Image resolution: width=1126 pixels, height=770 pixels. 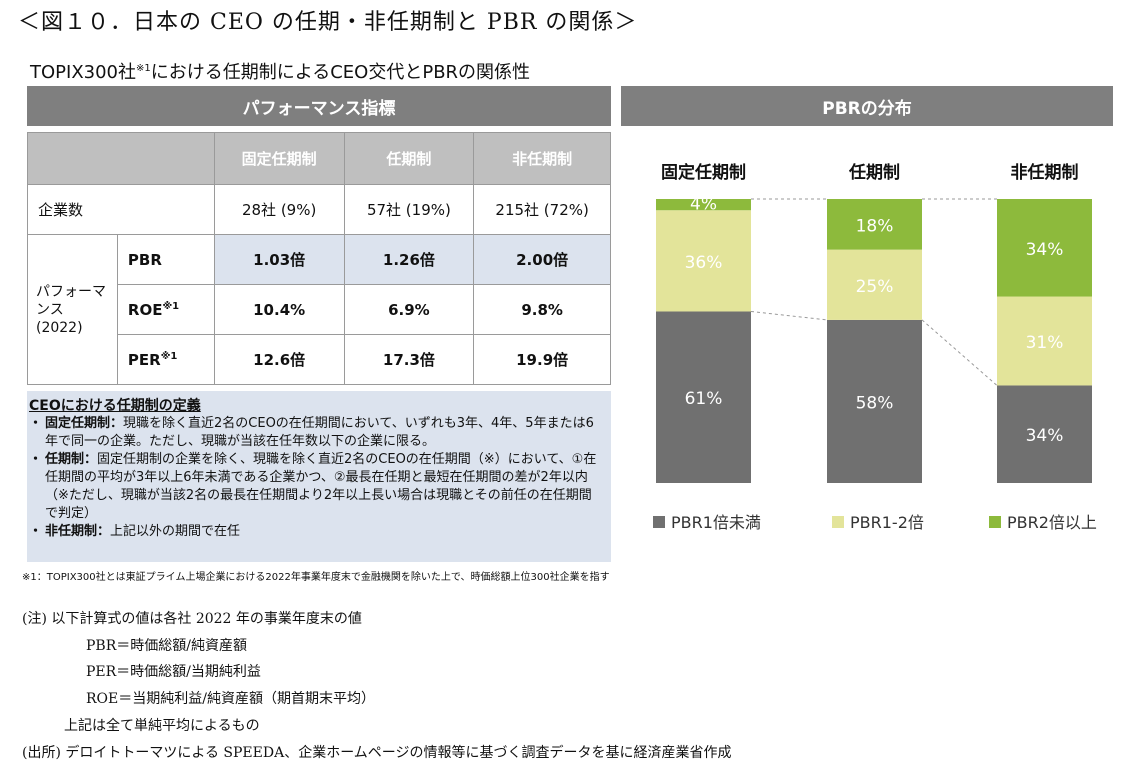 What do you see at coordinates (867, 106) in the screenshot?
I see `pbr-distribution-header: PBRの分布` at bounding box center [867, 106].